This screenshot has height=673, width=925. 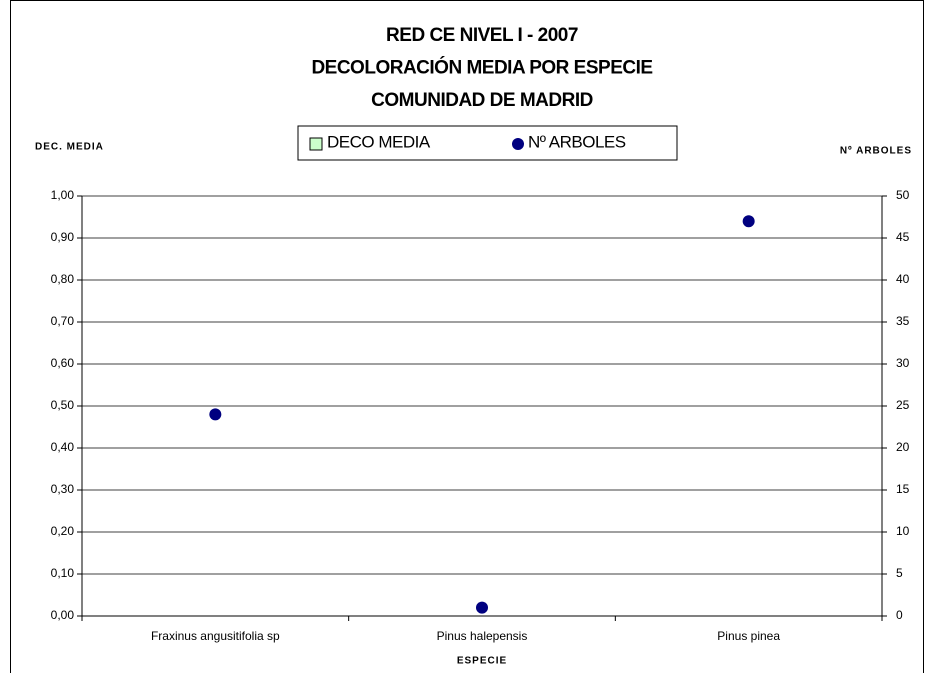 I want to click on y-tick-label: 0,90, so click(x=63, y=237).